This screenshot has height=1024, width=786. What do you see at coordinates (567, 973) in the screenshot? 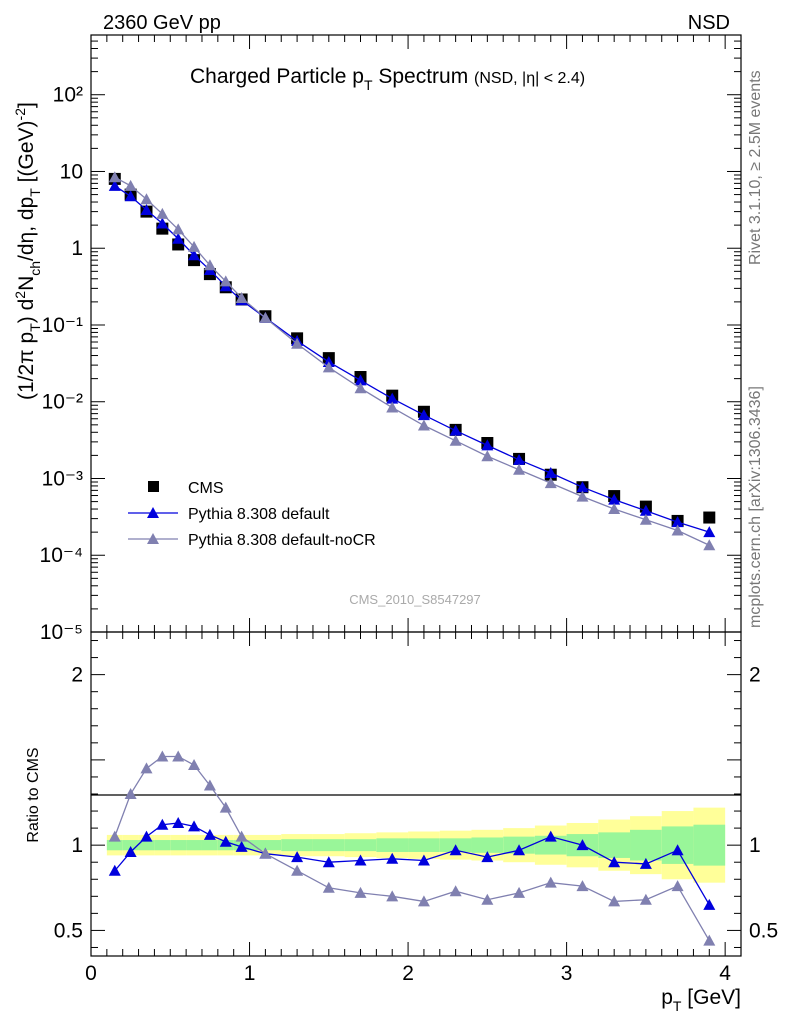
I see `x-tick-label: 3` at bounding box center [567, 973].